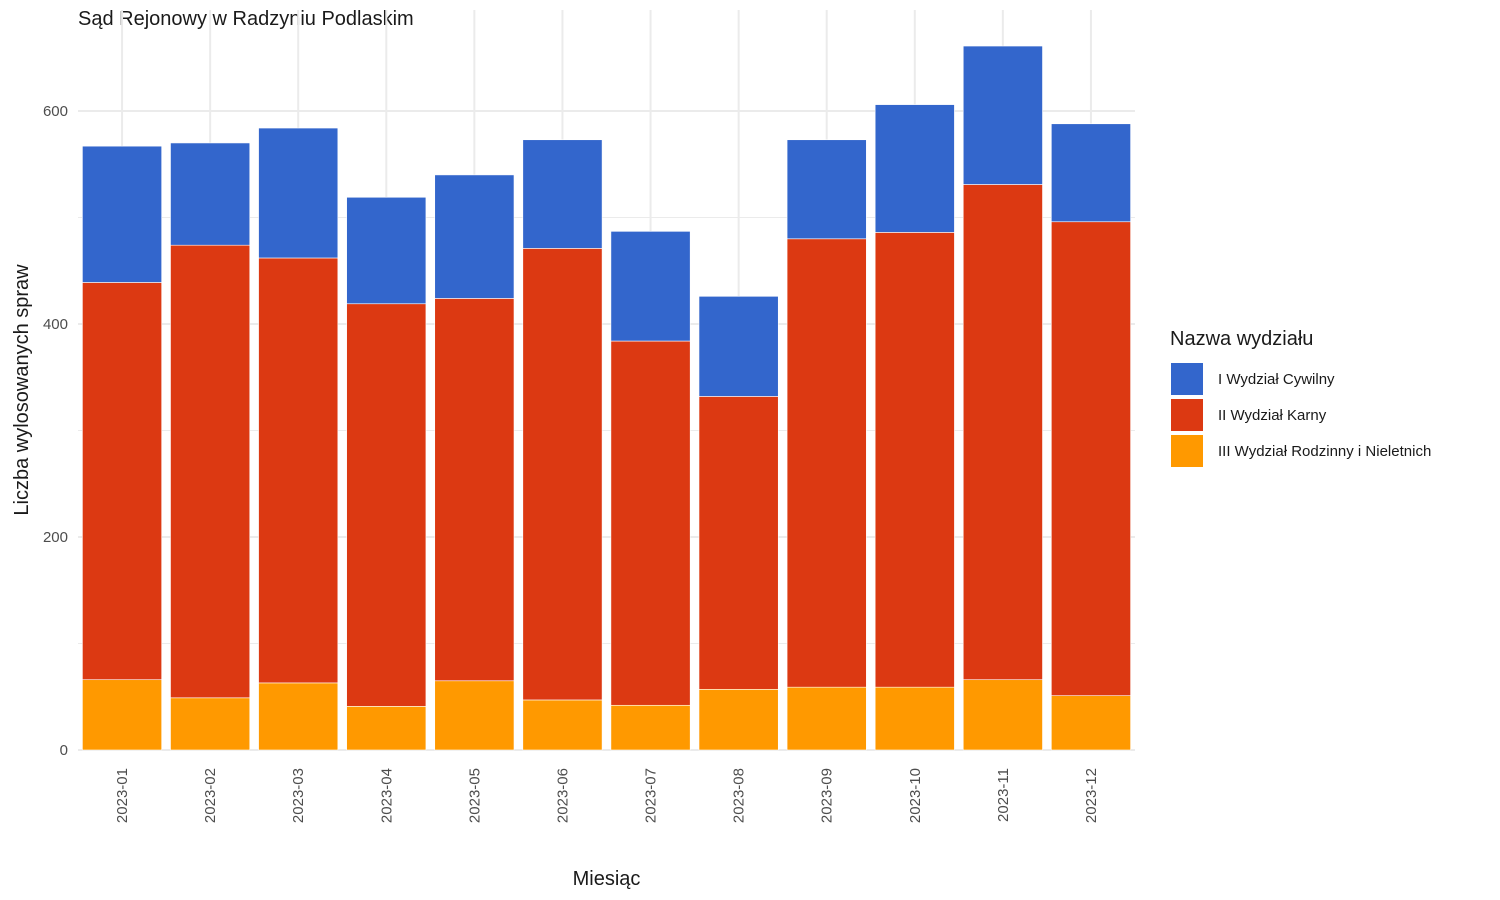  I want to click on legend-item: II Wydział Karny, so click(1300, 415).